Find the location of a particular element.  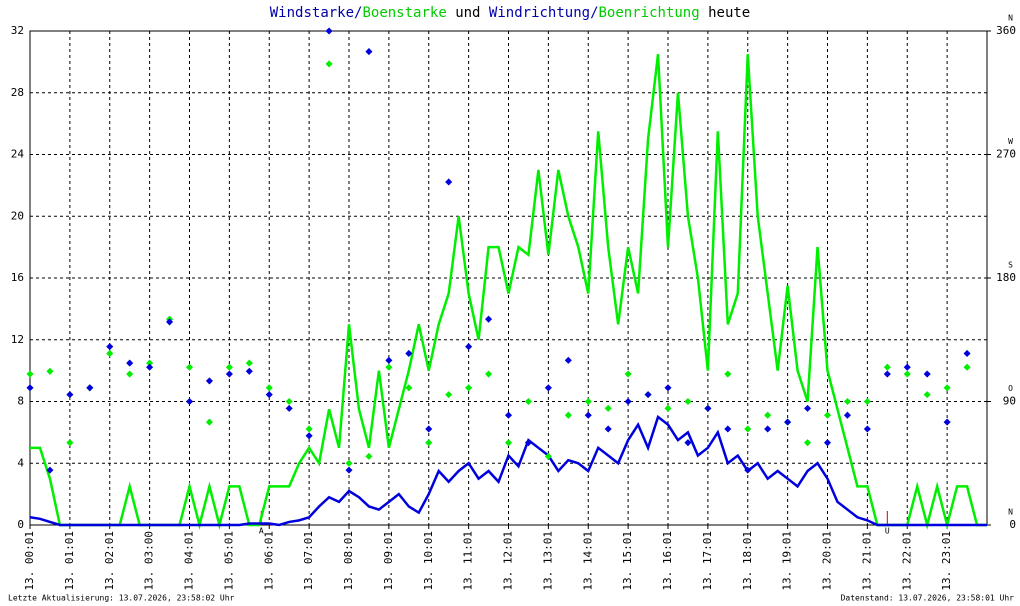

title-part: und is located at coordinates (468, 13).